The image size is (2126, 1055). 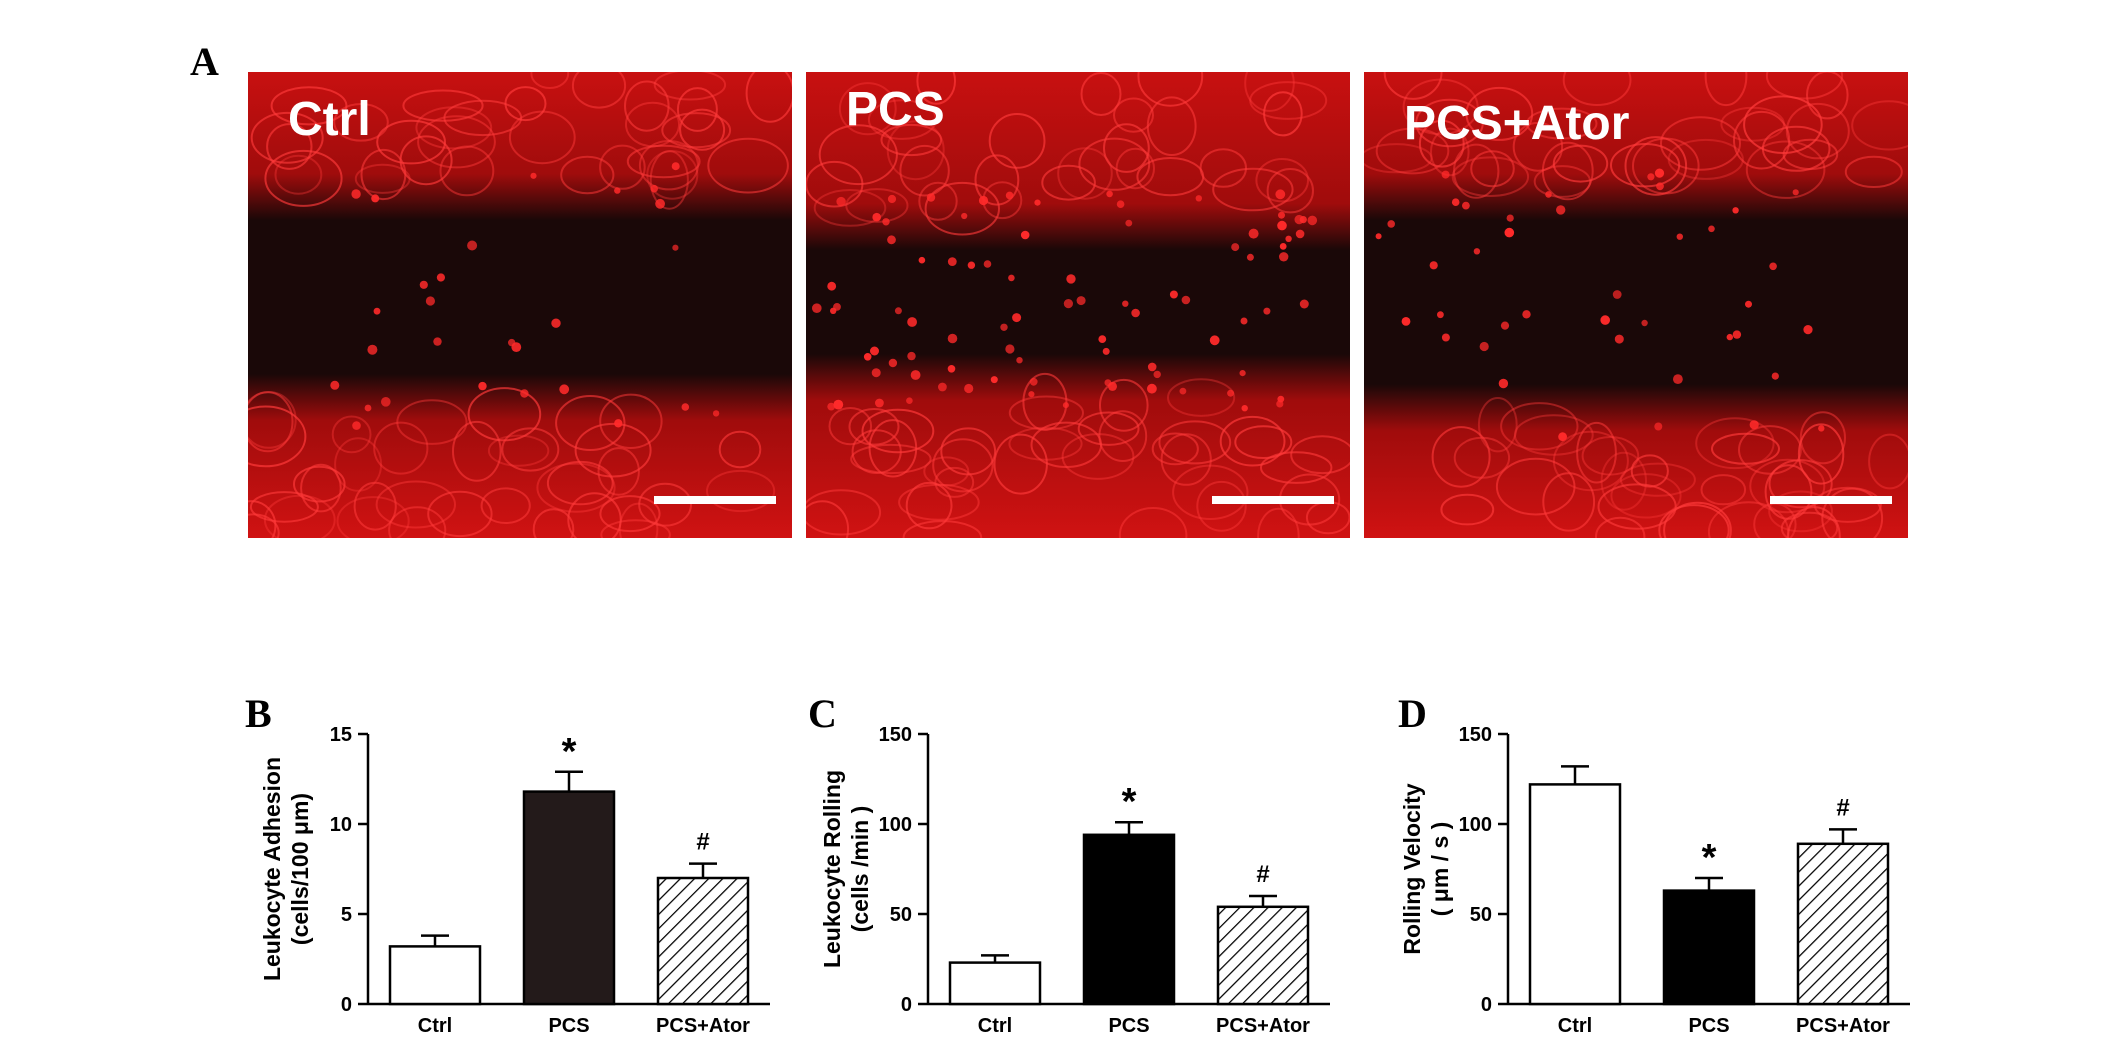 I want to click on y-axis-subtitle: (cells /min ), so click(x=860, y=869).